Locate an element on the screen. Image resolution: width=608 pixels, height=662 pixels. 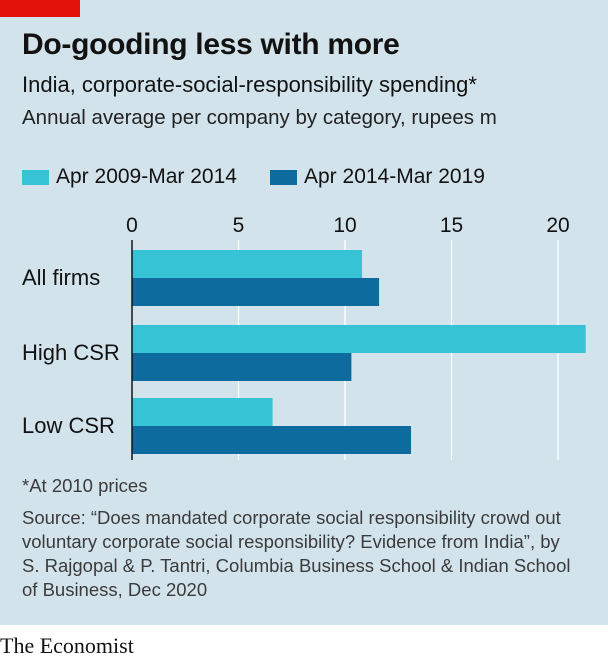
legend-swatch-series2 is located at coordinates (283, 177).